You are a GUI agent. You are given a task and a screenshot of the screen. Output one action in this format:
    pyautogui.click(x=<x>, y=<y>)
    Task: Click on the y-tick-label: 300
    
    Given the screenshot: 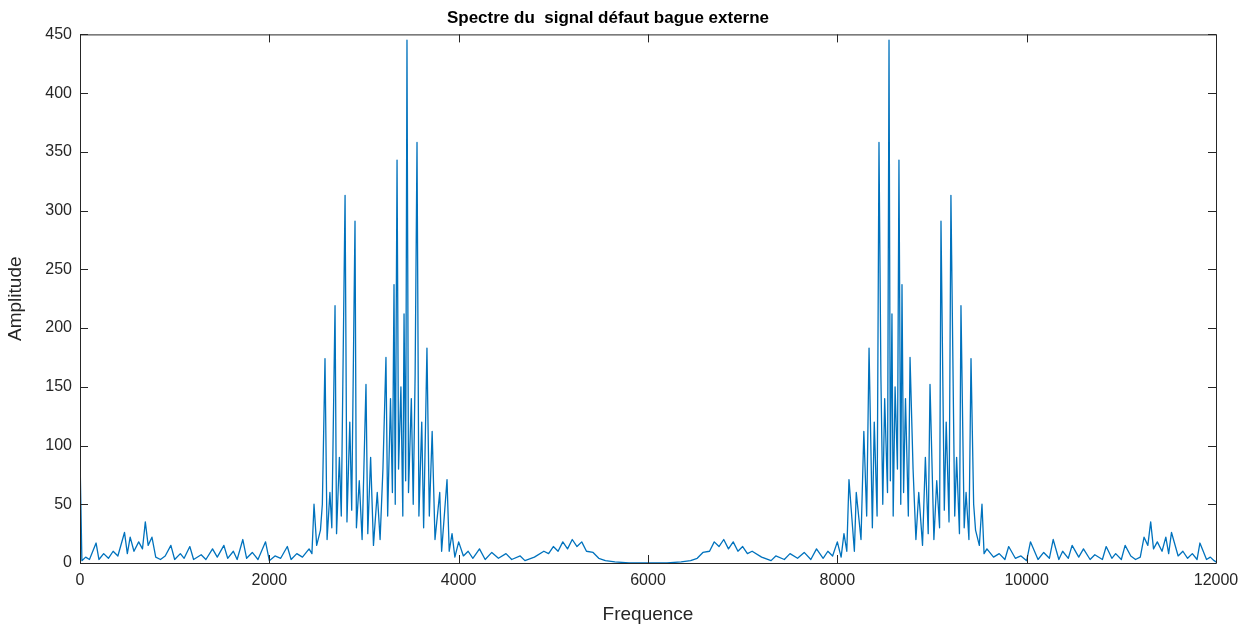 What is the action you would take?
    pyautogui.click(x=59, y=210)
    